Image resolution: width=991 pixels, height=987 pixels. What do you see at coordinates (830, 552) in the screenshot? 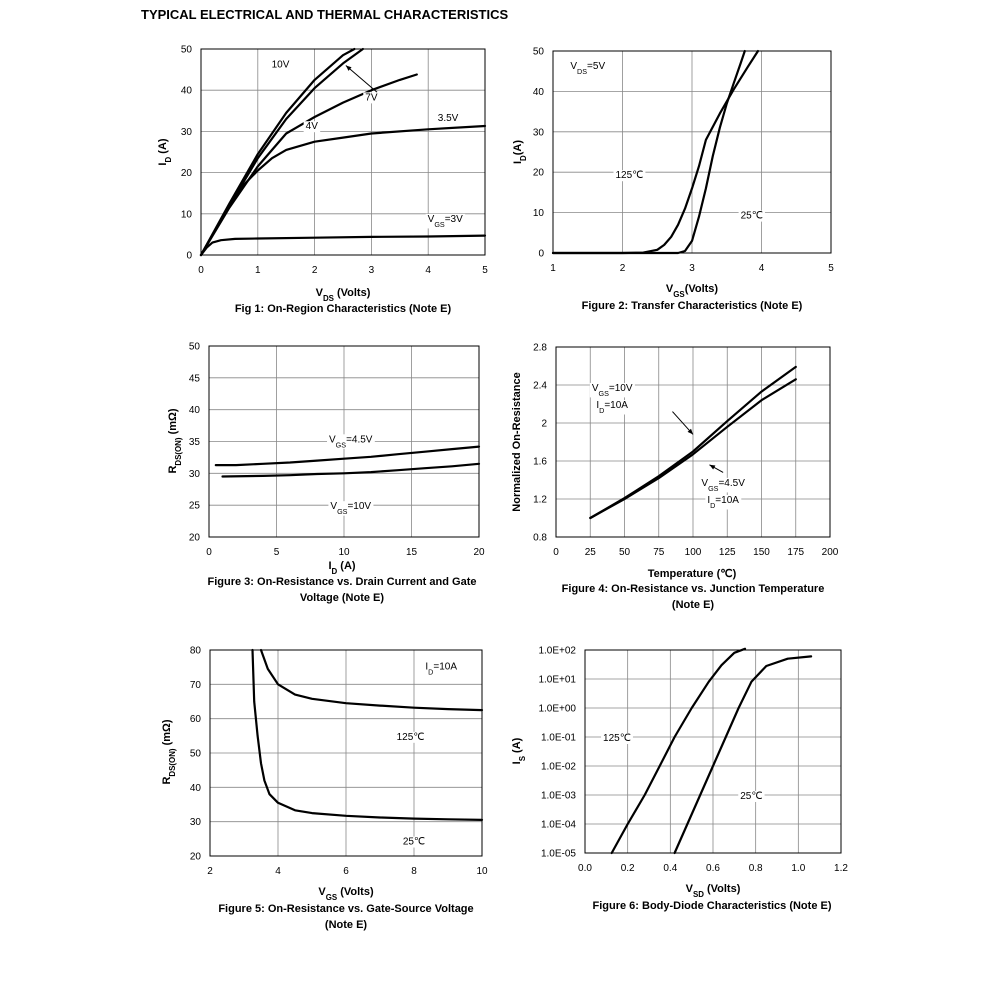
I see `fig4-xtick-label: 200` at bounding box center [830, 552].